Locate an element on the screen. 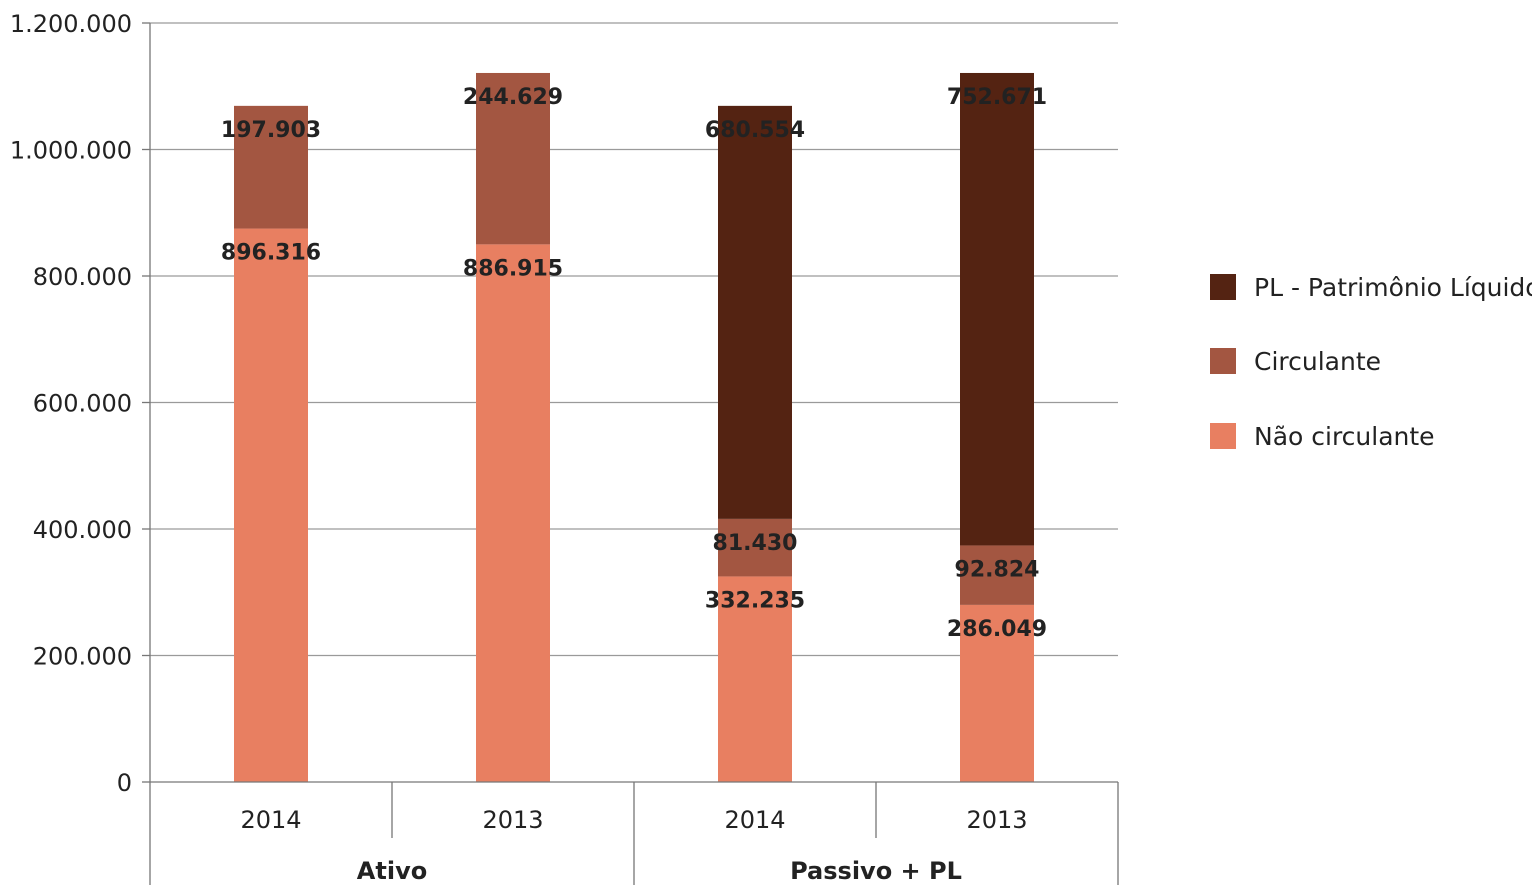 The height and width of the screenshot is (885, 1532). data-label: 680.554 is located at coordinates (755, 130).